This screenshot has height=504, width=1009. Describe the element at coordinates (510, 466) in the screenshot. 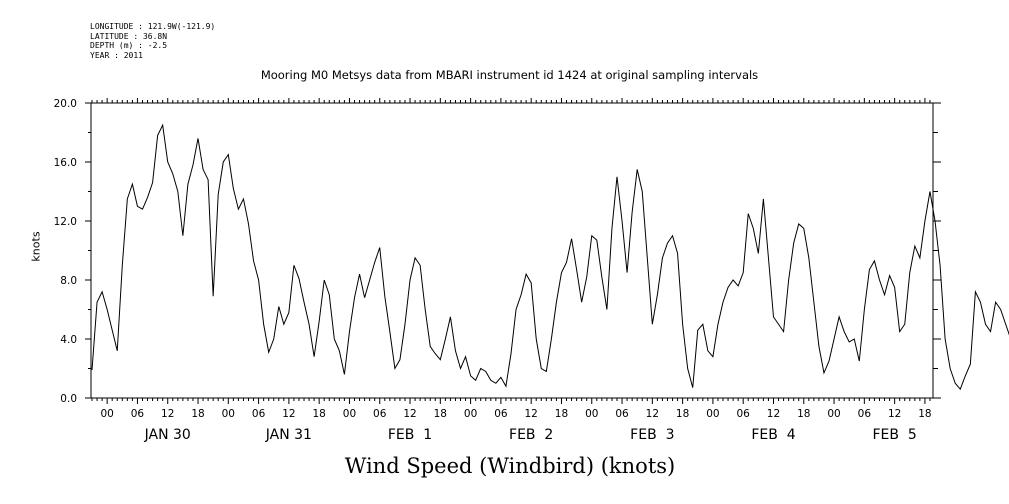

I see `x-axis-label: Wind Speed (Windbird) (knots)` at that location.